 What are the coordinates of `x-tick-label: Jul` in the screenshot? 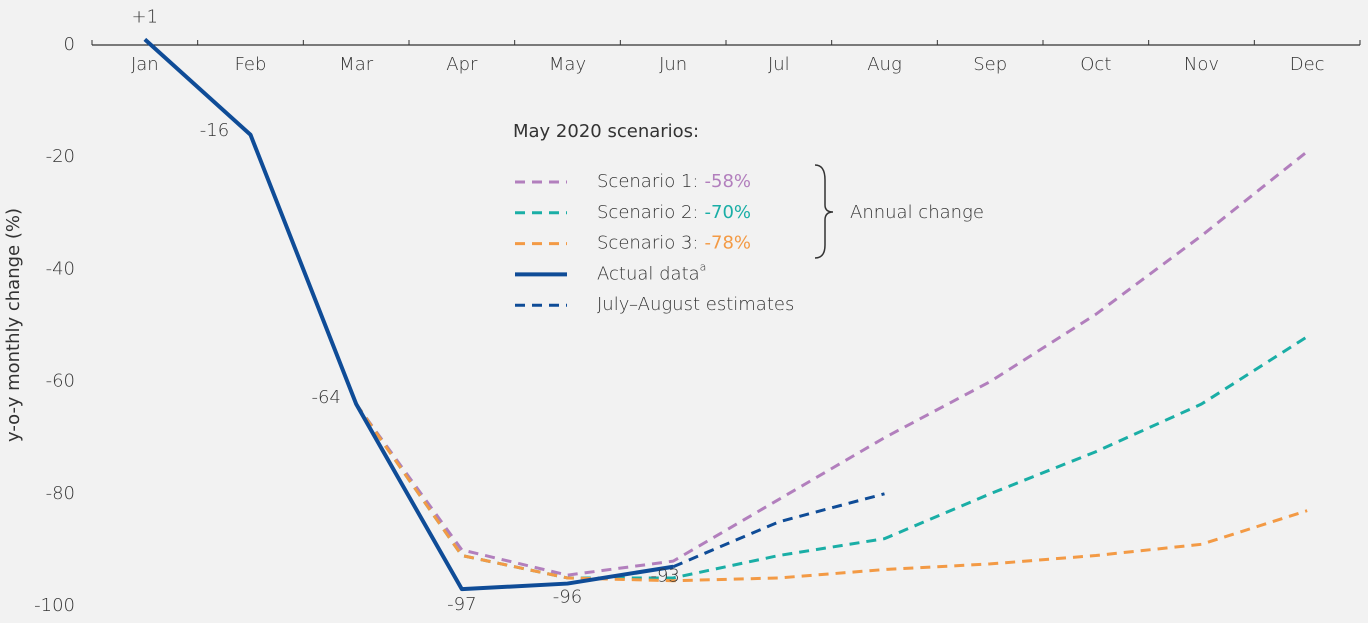 It's located at (779, 64).